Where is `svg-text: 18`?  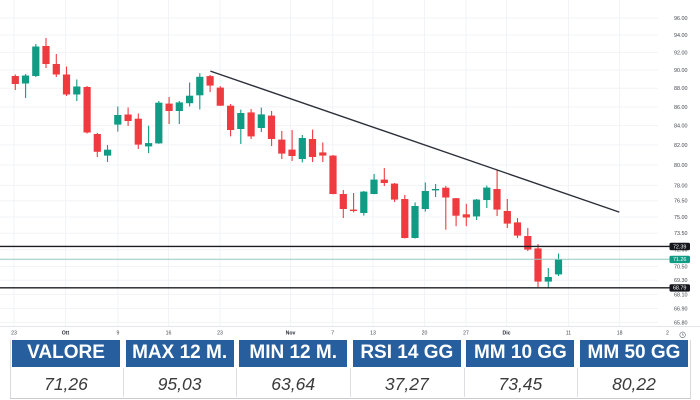 svg-text: 18 is located at coordinates (620, 334).